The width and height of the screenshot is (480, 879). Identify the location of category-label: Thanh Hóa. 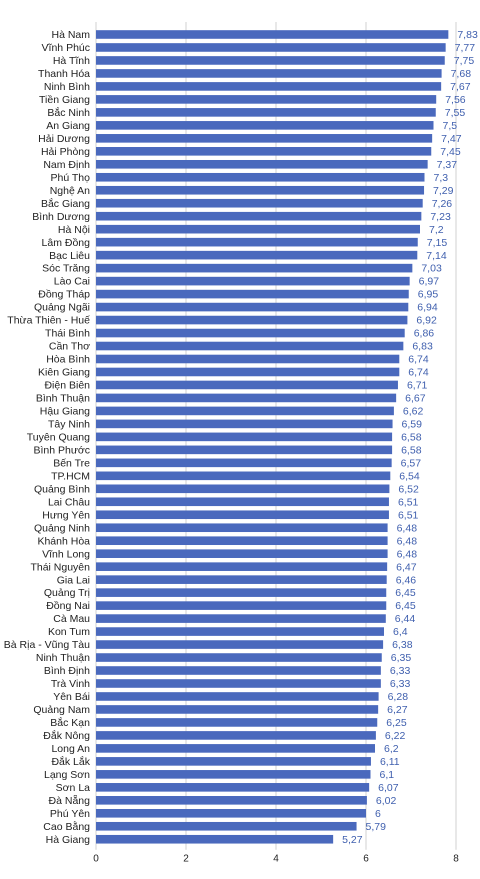
(64, 74).